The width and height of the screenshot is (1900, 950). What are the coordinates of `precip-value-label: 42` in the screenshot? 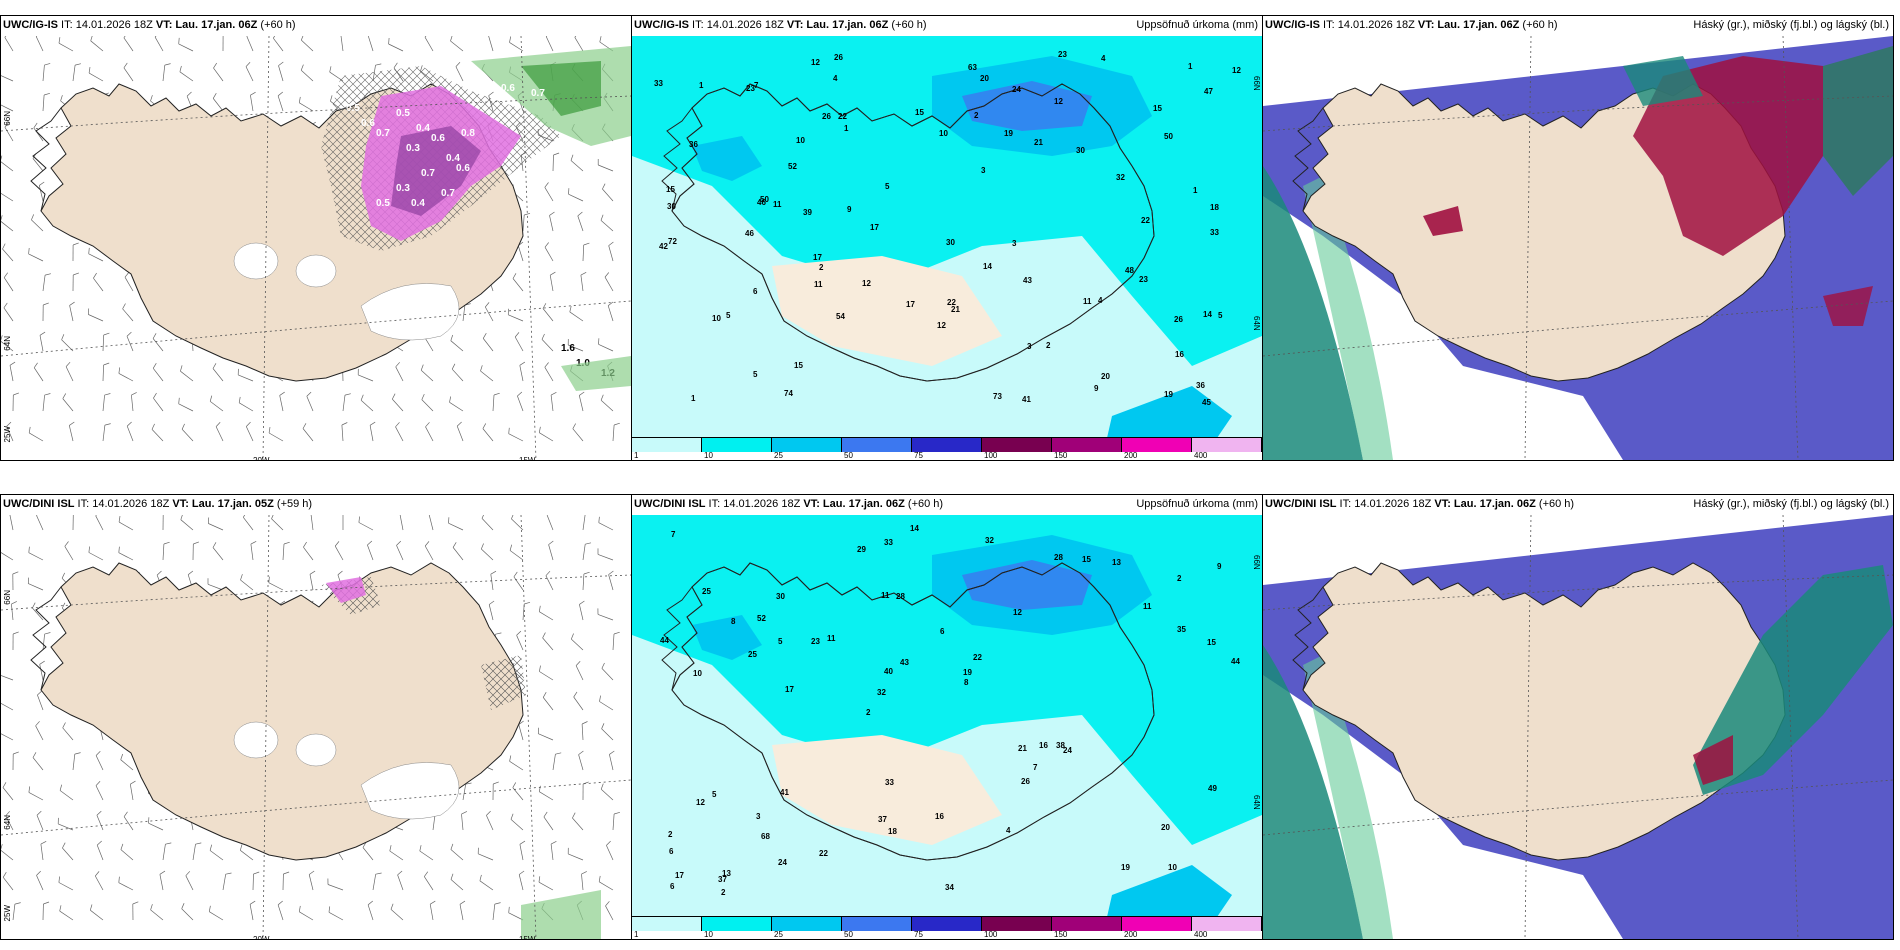 It's located at (663, 246).